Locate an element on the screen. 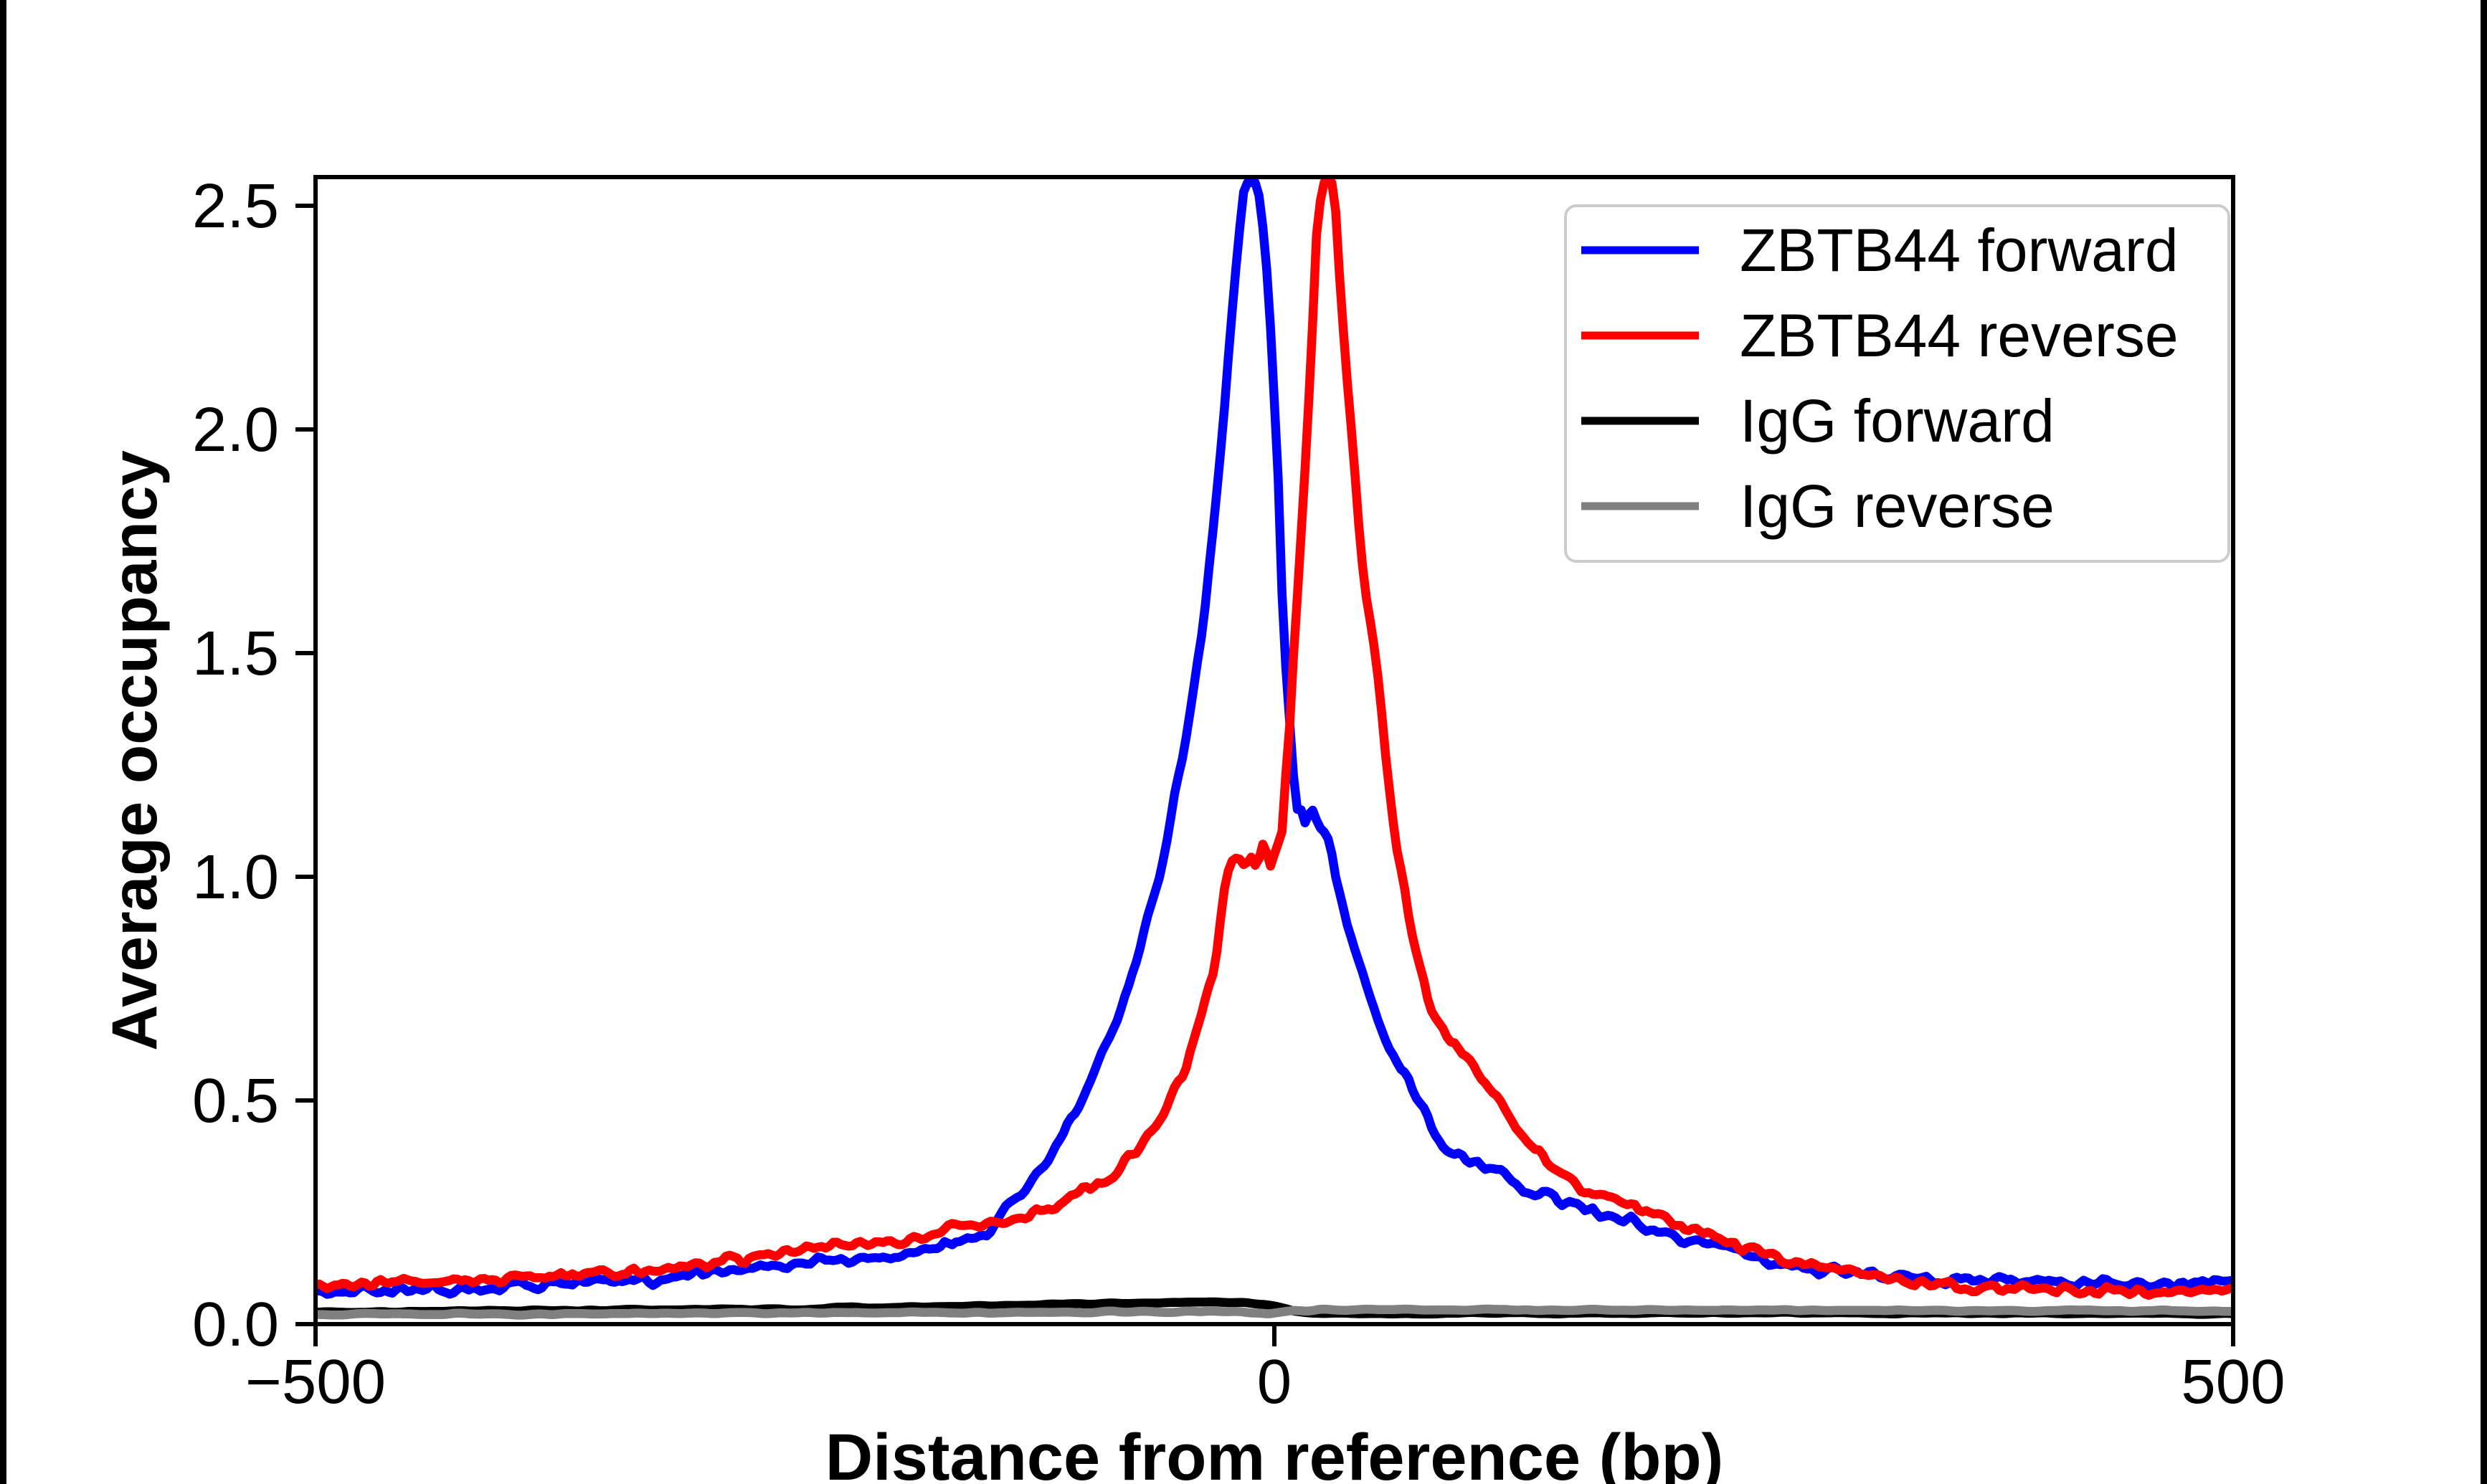  svg-text: 0 is located at coordinates (1275, 1382).